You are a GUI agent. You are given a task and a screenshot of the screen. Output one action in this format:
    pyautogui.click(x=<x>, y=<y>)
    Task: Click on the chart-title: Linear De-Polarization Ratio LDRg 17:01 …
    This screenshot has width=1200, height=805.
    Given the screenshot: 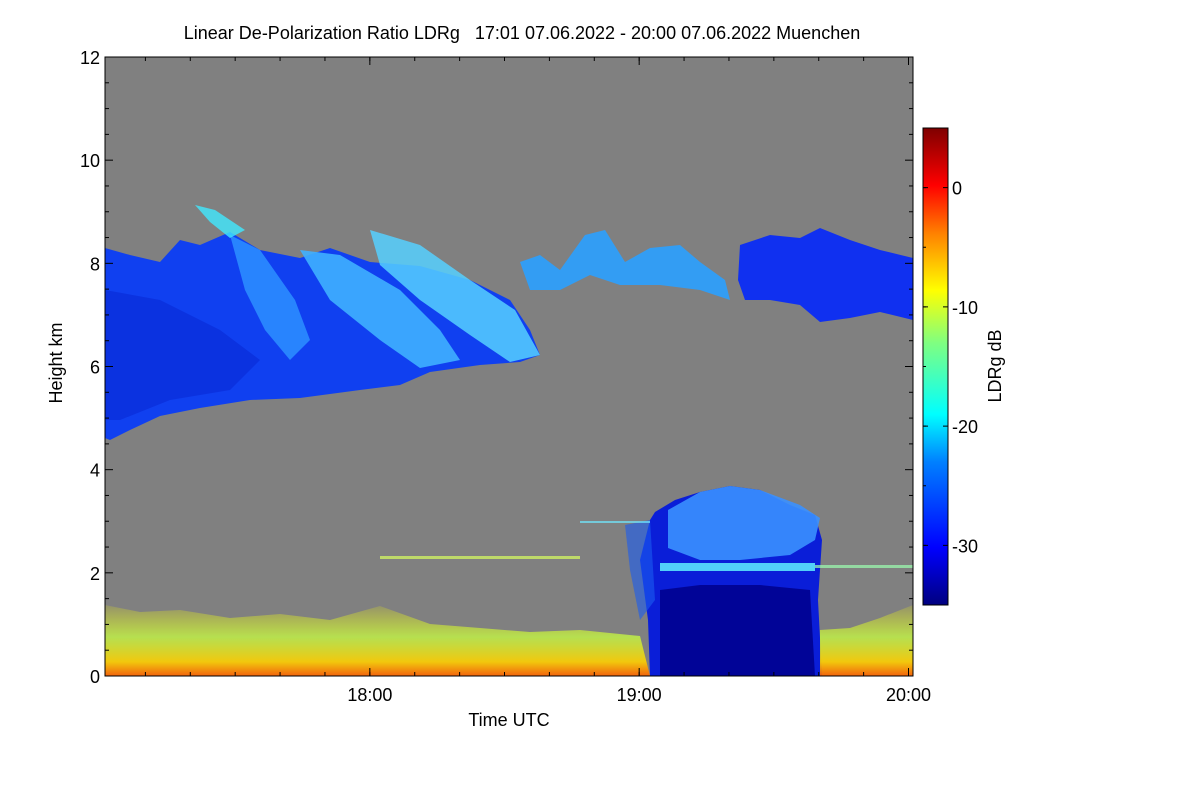 What is the action you would take?
    pyautogui.click(x=522, y=33)
    